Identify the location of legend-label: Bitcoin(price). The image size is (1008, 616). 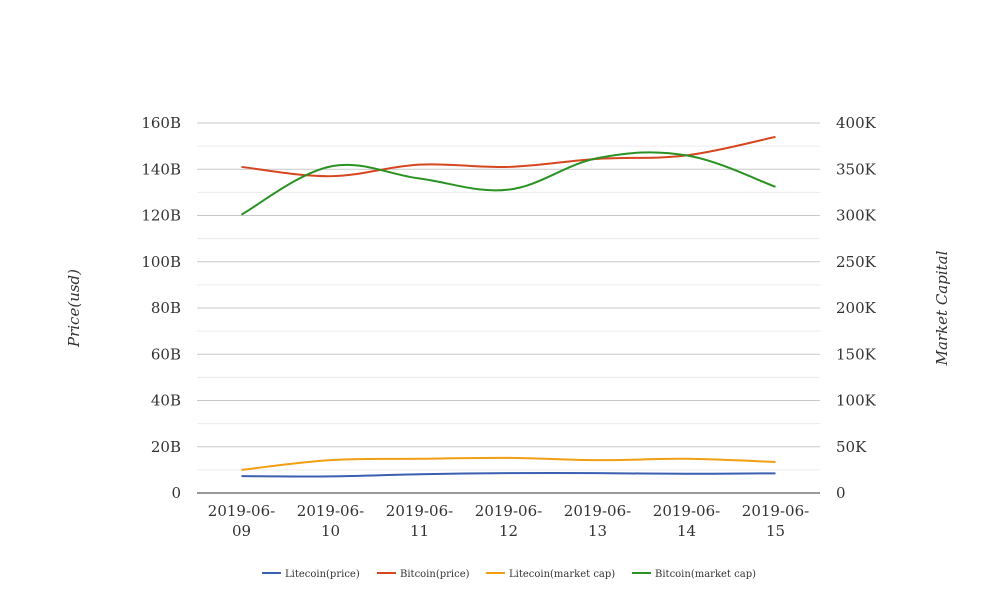
(435, 574).